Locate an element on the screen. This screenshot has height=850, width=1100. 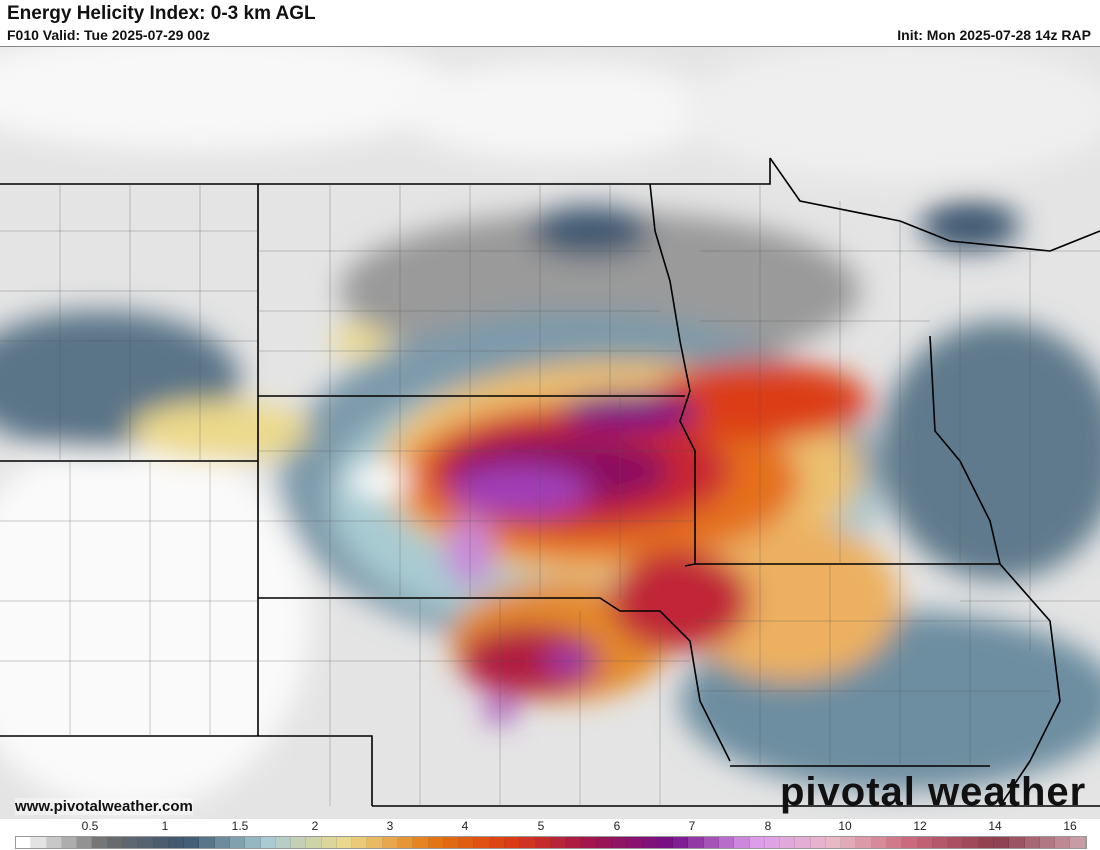
colorbar-tick-label: 16 is located at coordinates (1070, 826).